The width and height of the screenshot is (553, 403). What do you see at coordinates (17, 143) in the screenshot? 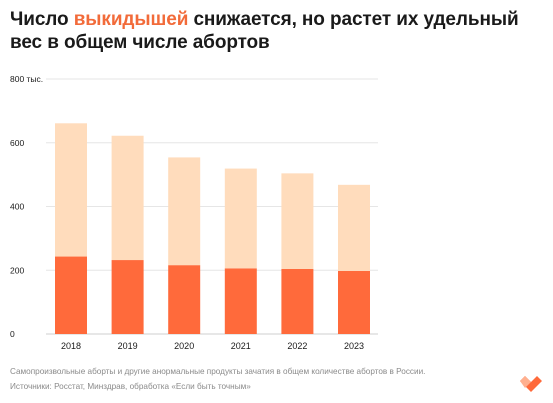
I see `y-tick-label: 600` at bounding box center [17, 143].